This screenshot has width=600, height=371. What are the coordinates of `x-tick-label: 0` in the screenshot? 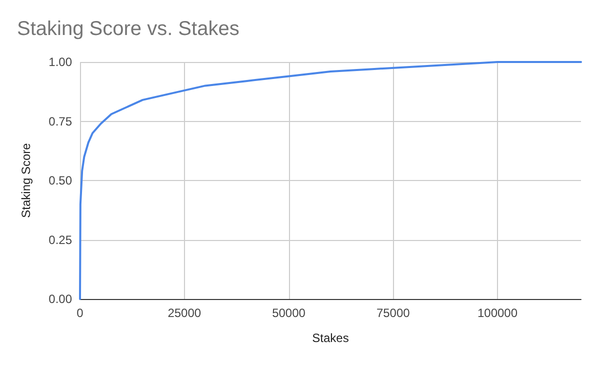 It's located at (80, 313).